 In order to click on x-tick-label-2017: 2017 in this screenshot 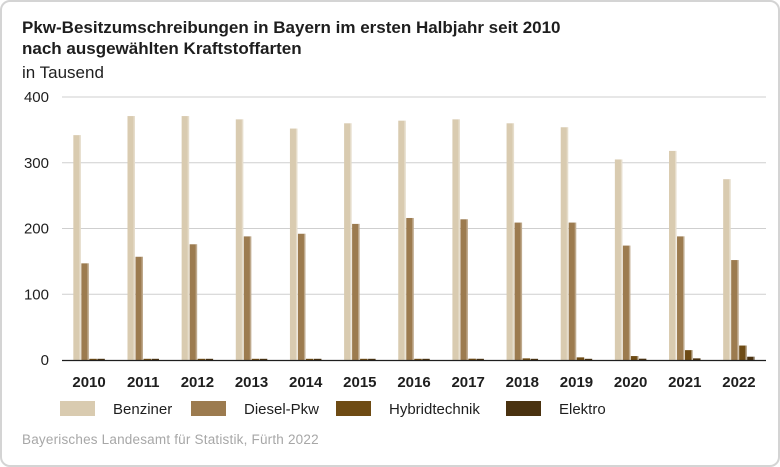, I will do `click(467, 382)`.